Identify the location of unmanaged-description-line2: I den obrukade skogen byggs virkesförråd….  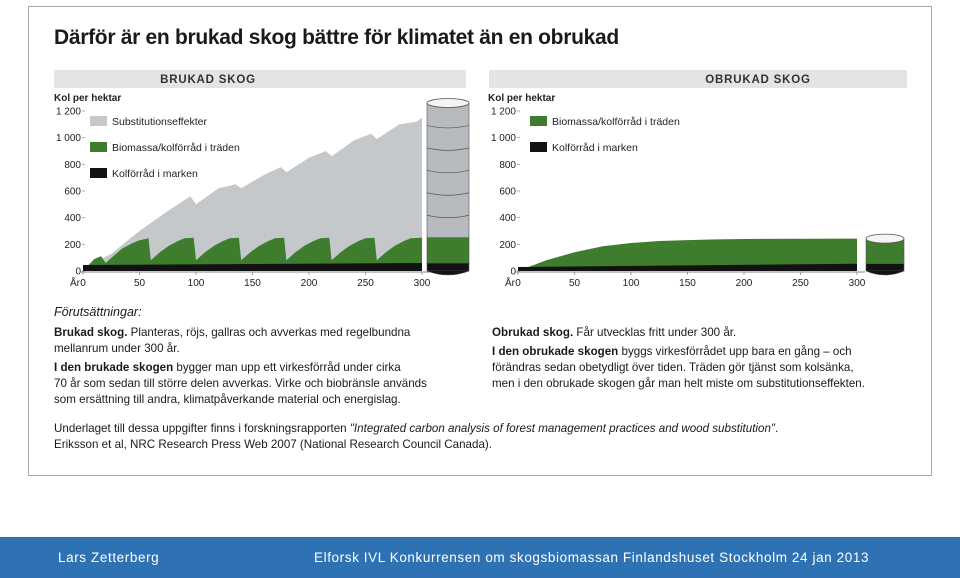
(672, 352).